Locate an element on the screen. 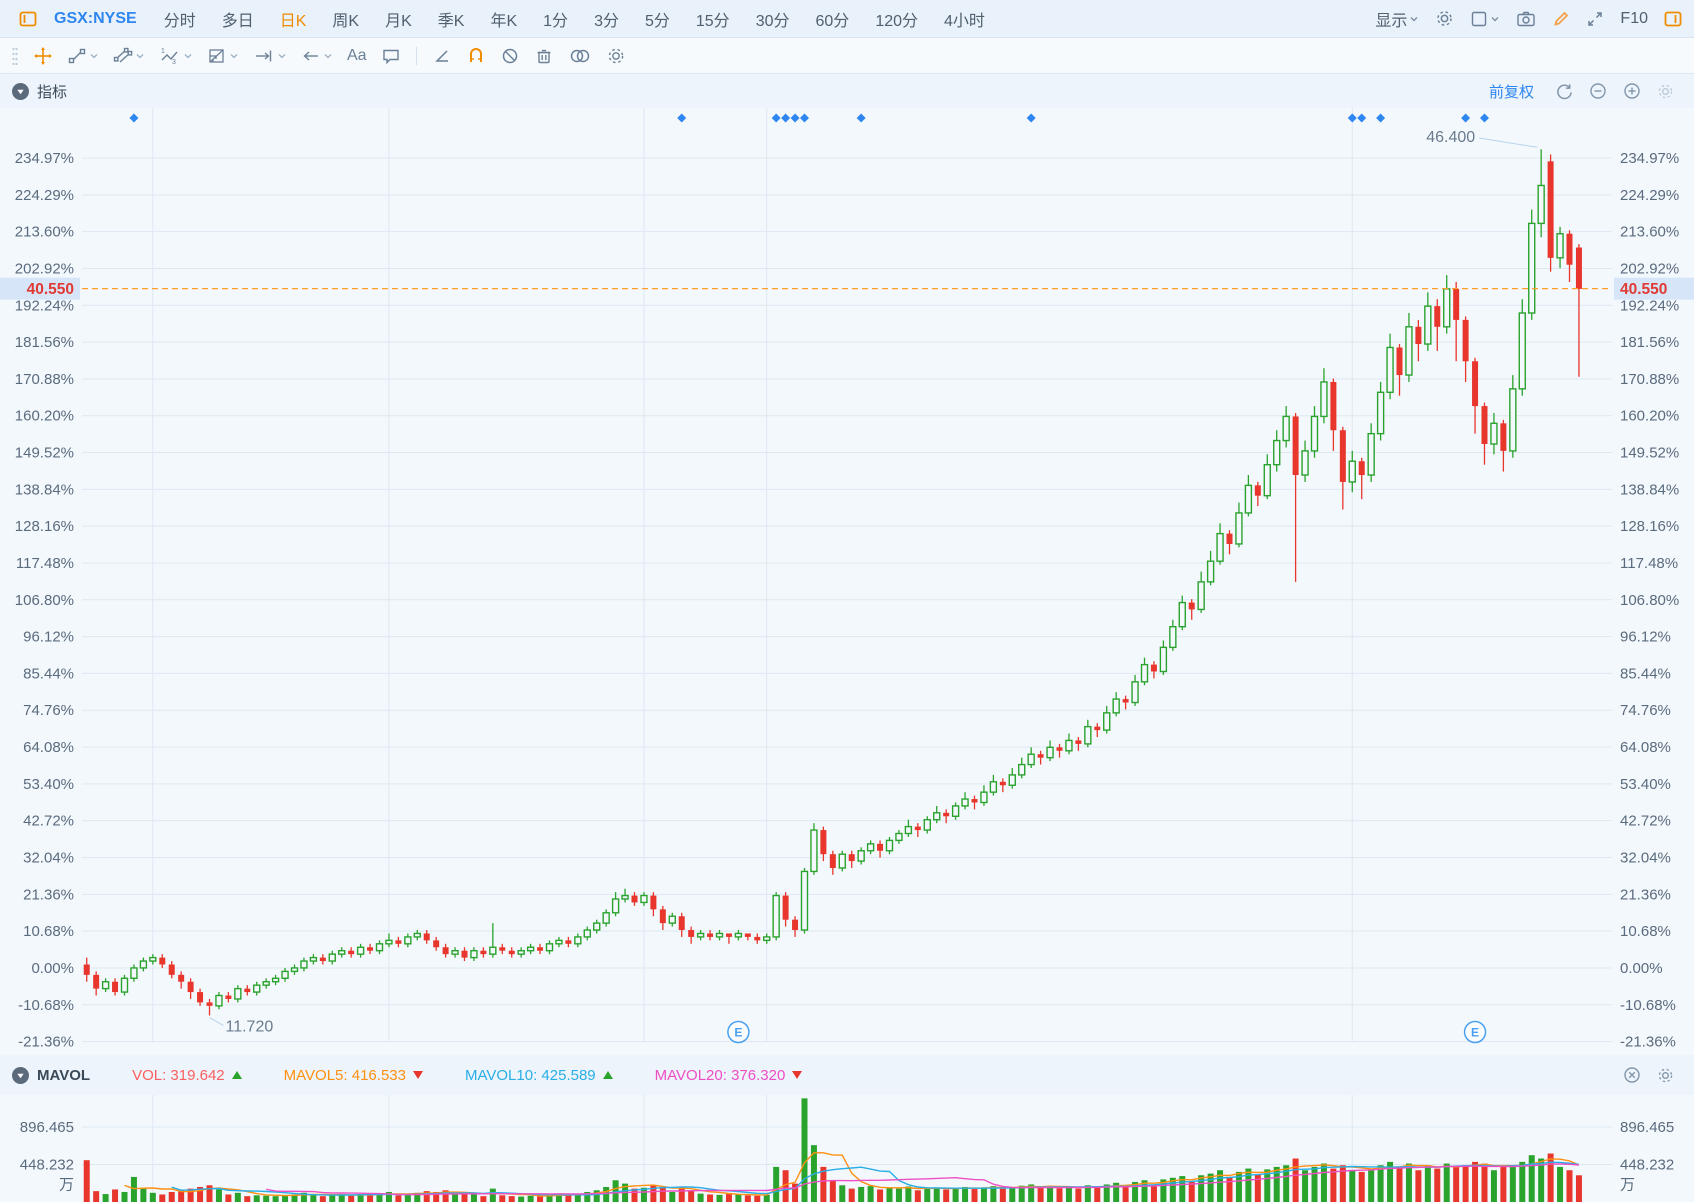 This screenshot has width=1694, height=1202. tab-日K: 日K is located at coordinates (293, 21).